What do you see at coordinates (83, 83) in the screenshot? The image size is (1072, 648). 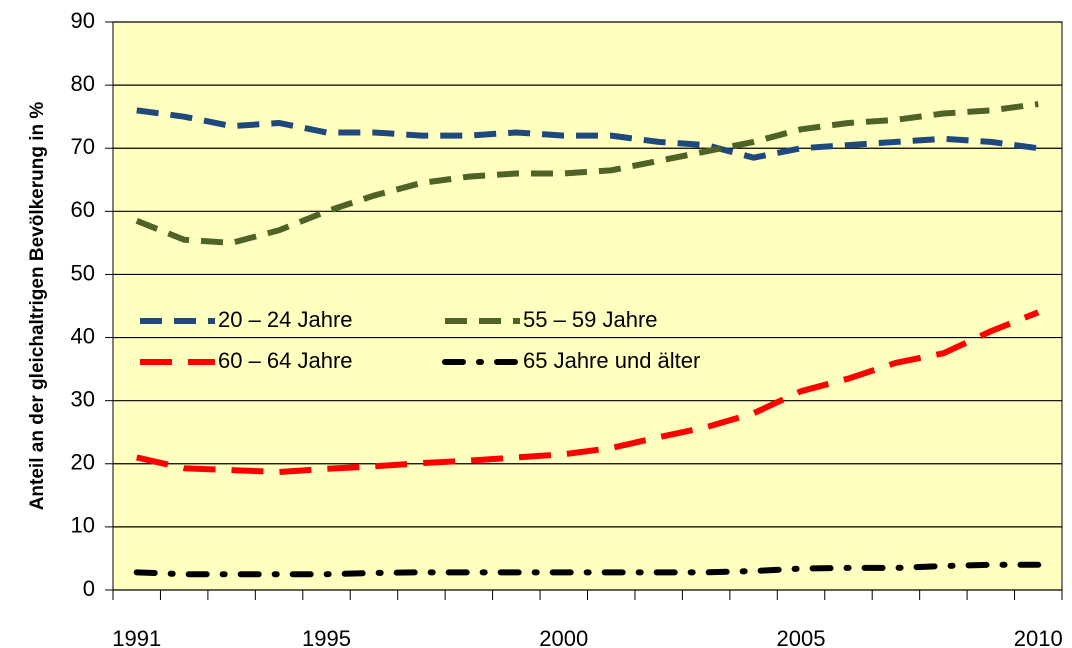 I see `y-tick-label: 80` at bounding box center [83, 83].